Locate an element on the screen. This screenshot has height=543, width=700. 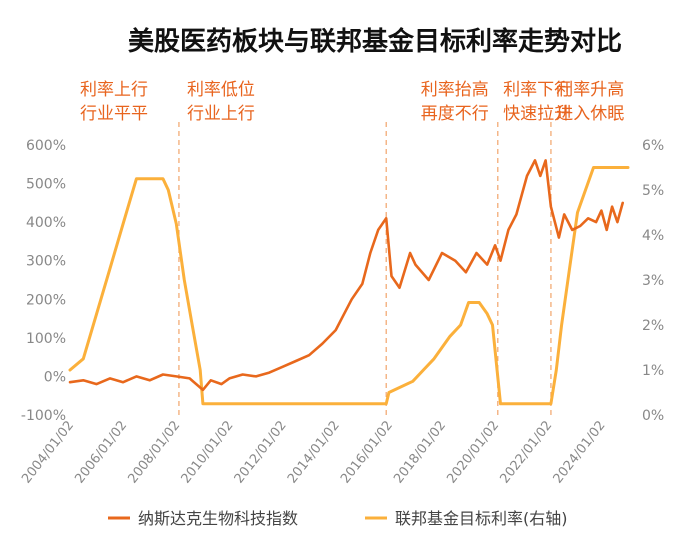
legend-item-nasdaq-biotech-label: 纳斯达克生物科技指数 is located at coordinates (218, 518).